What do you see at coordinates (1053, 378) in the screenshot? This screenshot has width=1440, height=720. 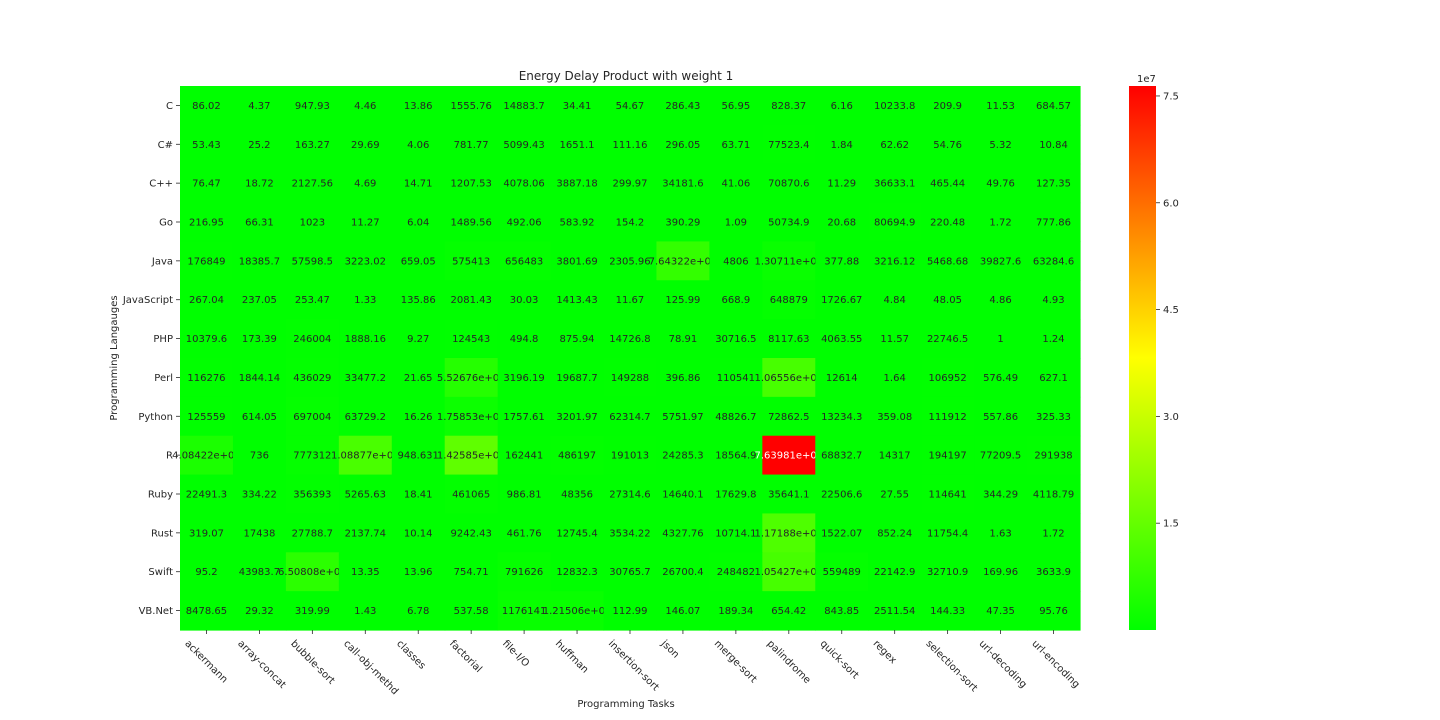 I see `cell-label: 627.1` at bounding box center [1053, 378].